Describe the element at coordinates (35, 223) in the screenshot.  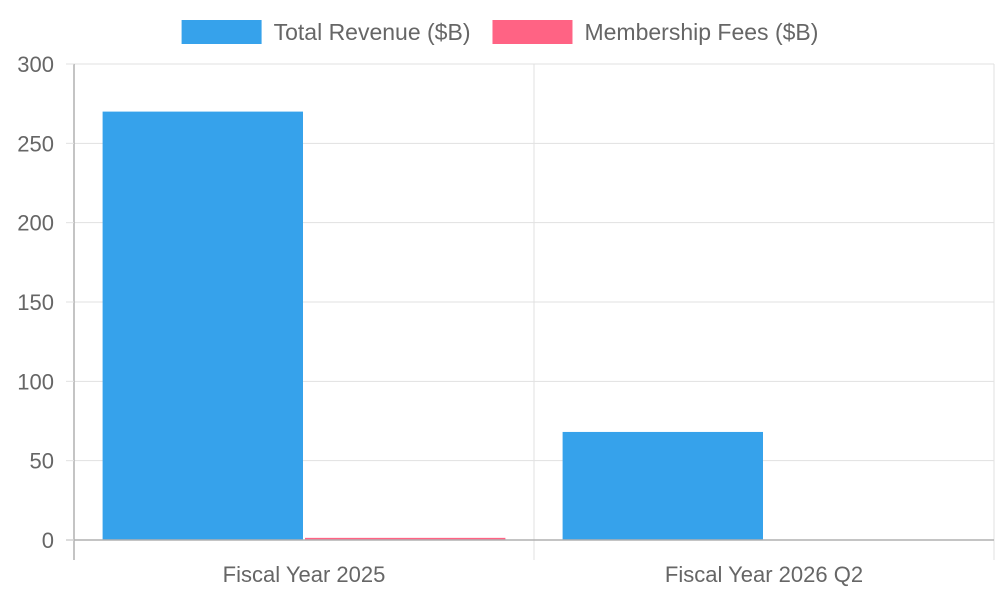
I see `y-tick-label: 200` at that location.